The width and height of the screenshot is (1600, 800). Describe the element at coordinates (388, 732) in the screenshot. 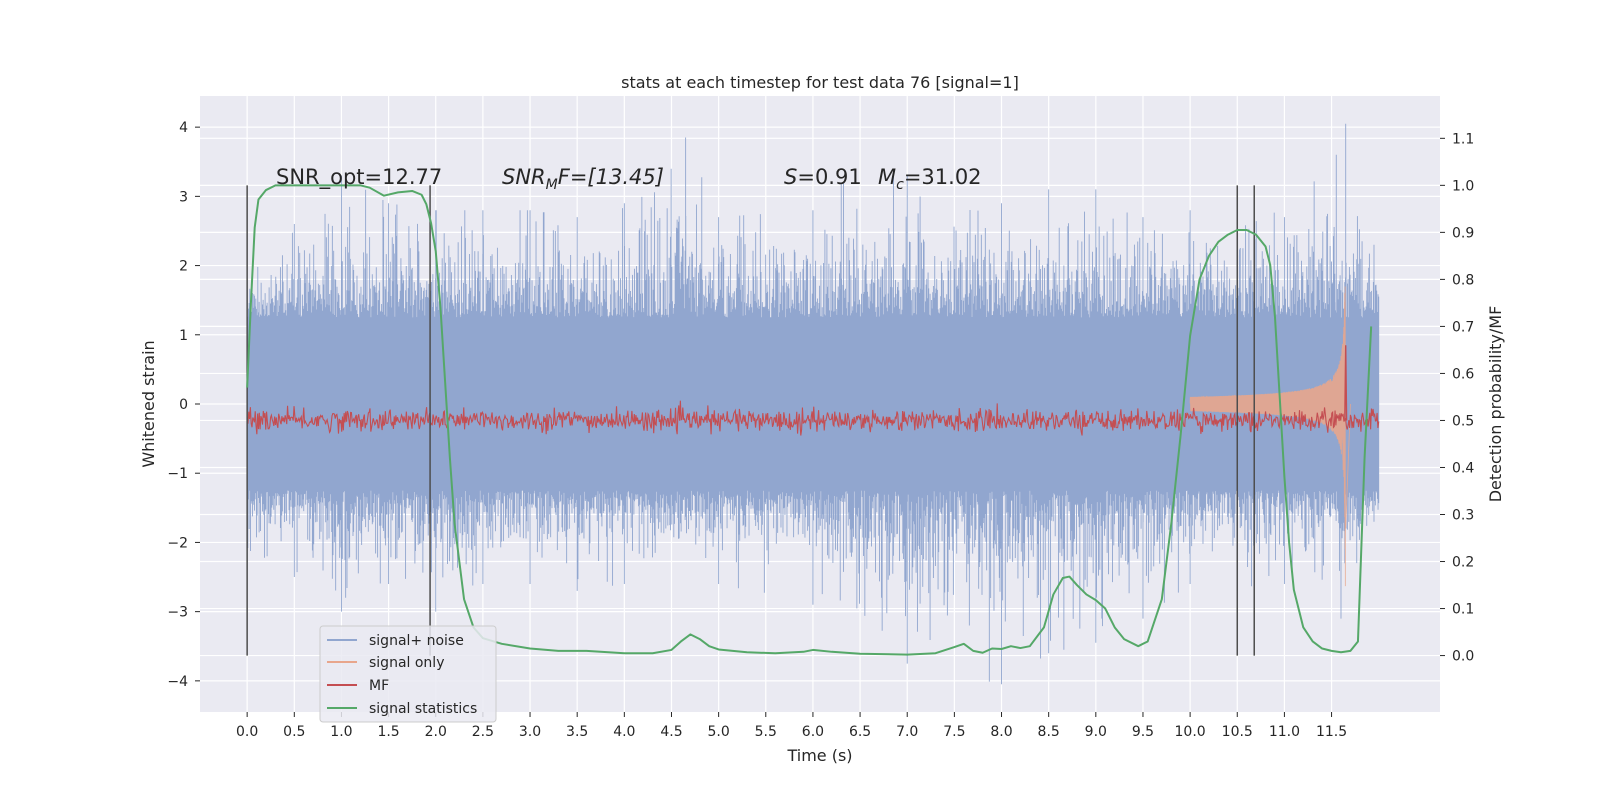

I see `x-tick-label-3: 1.5` at that location.